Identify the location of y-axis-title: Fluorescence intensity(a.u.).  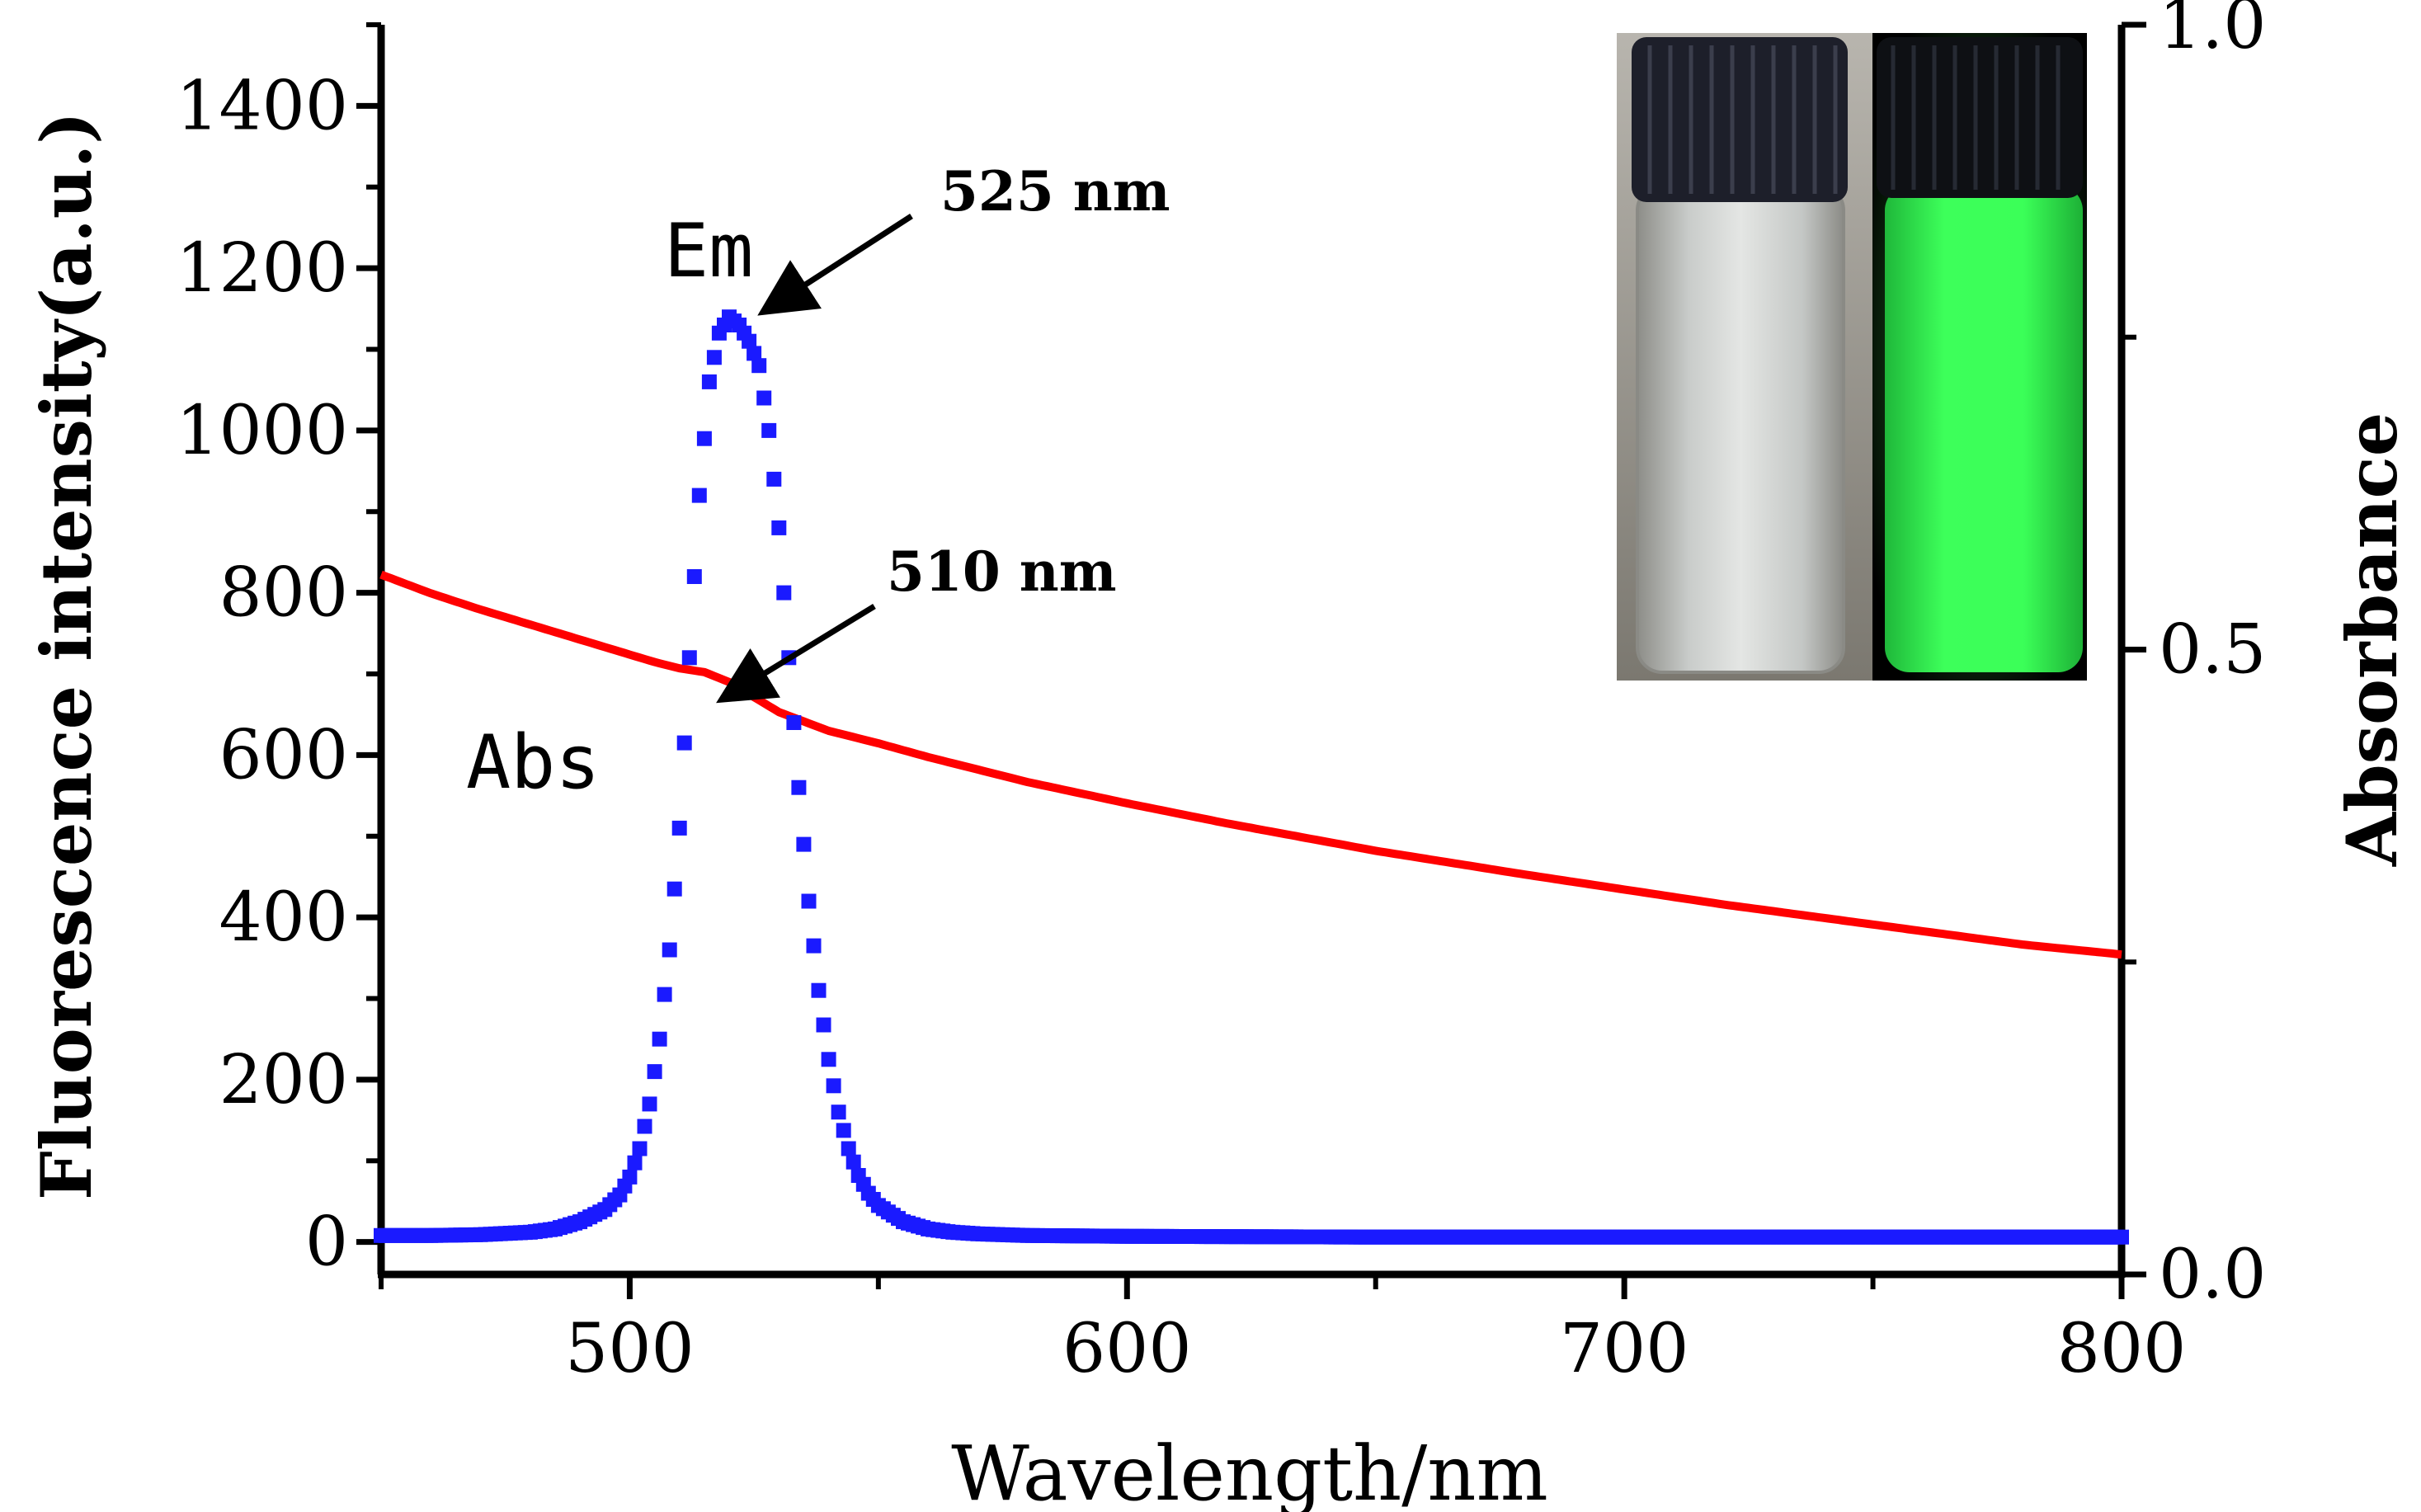
(66, 655).